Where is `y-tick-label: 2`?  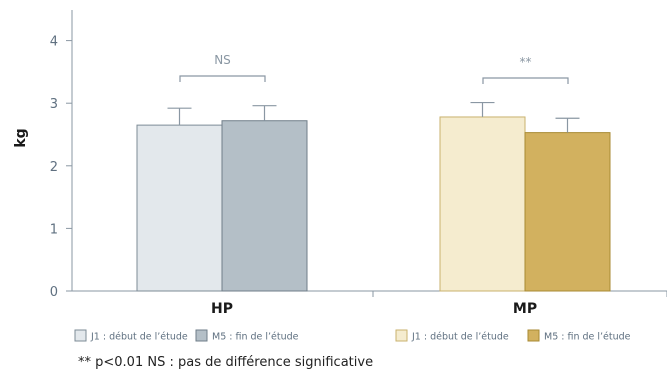
y-tick-label: 2 is located at coordinates (54, 167).